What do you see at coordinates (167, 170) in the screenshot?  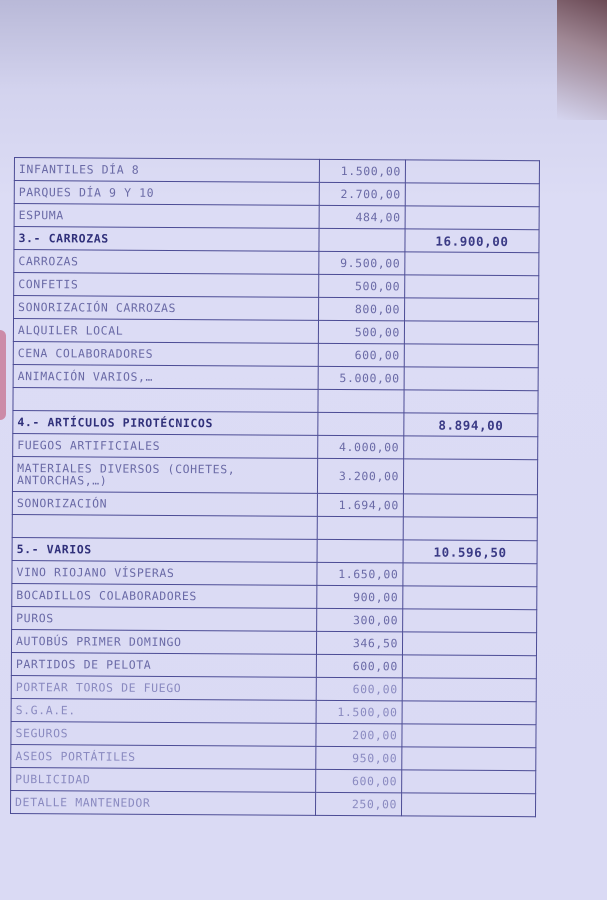 I see `item-description: INFANTILES DÍA 8` at bounding box center [167, 170].